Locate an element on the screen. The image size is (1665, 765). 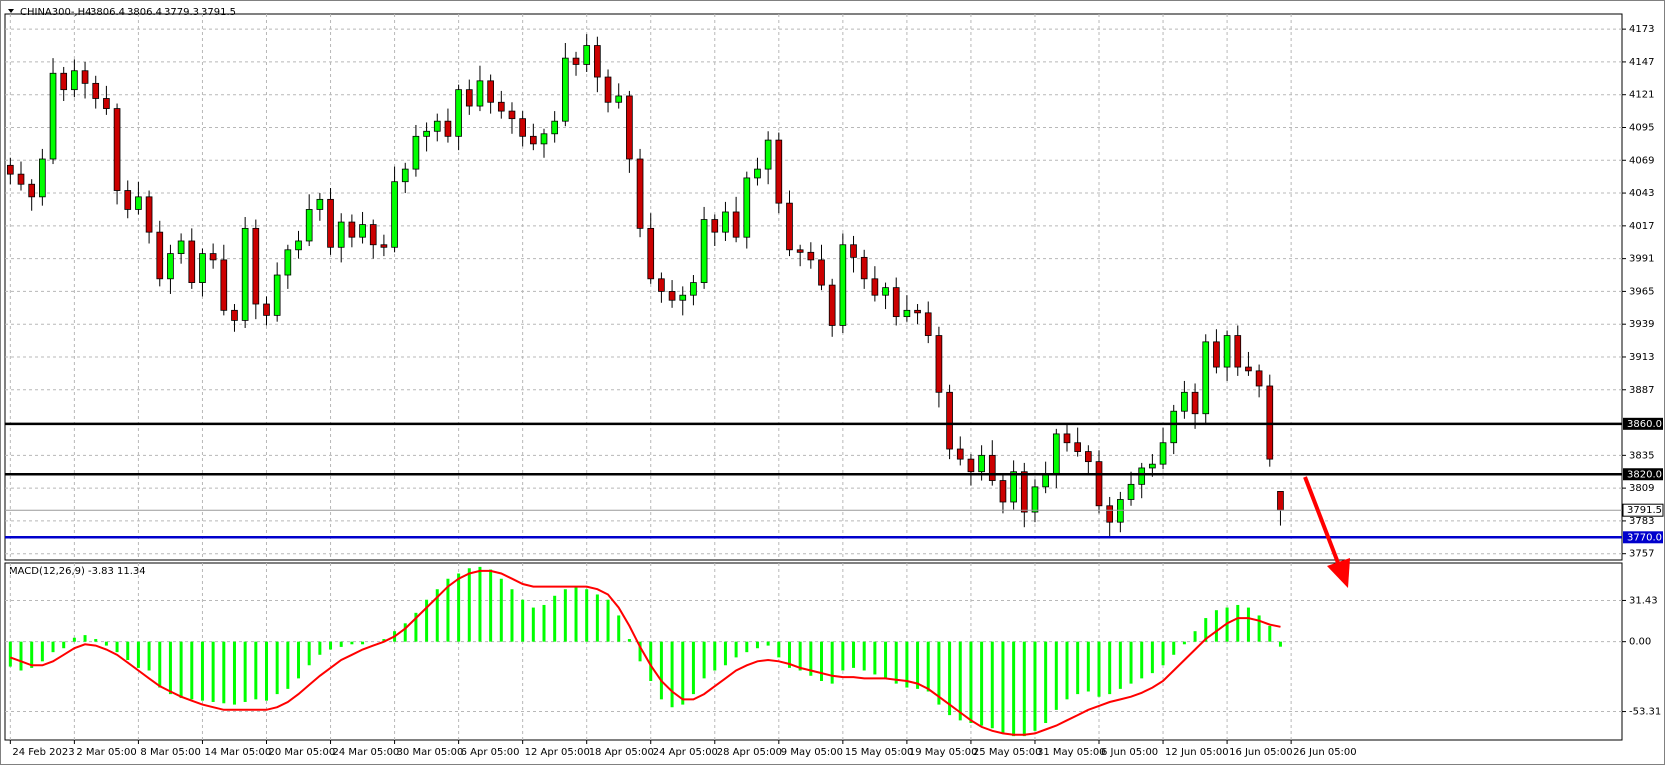
y-tick-label: 4017 is located at coordinates (1641, 226).